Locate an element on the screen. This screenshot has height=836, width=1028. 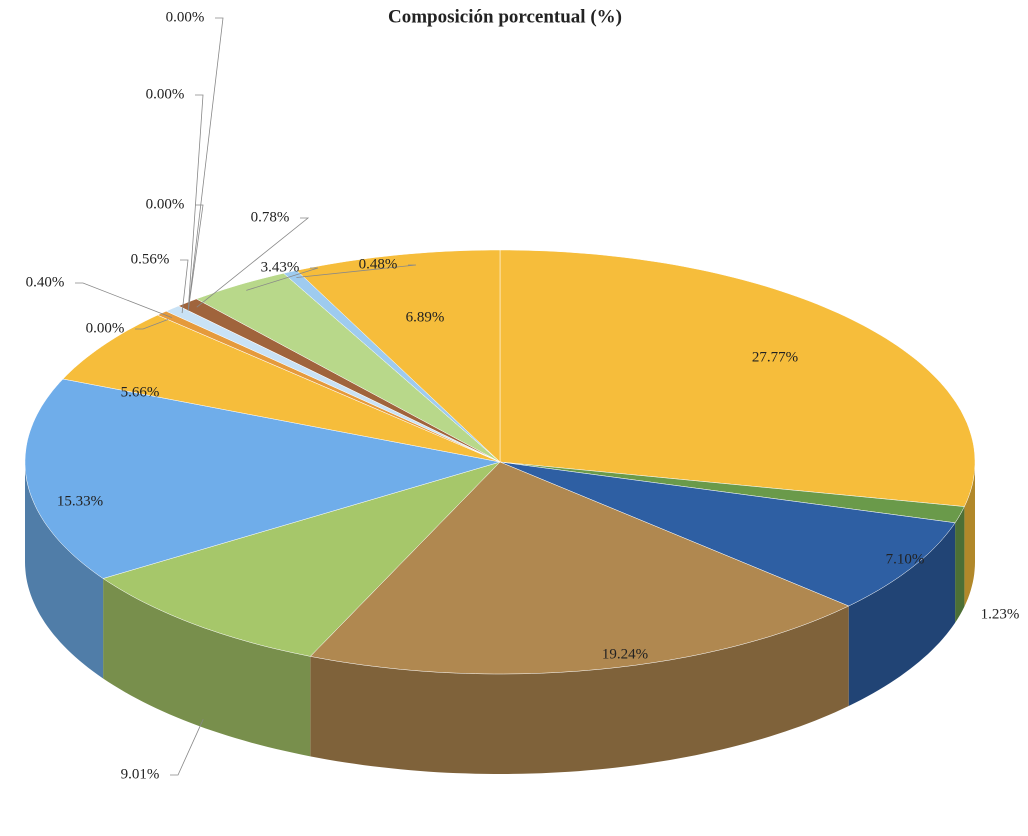
data-label: 9.01% is located at coordinates (140, 774).